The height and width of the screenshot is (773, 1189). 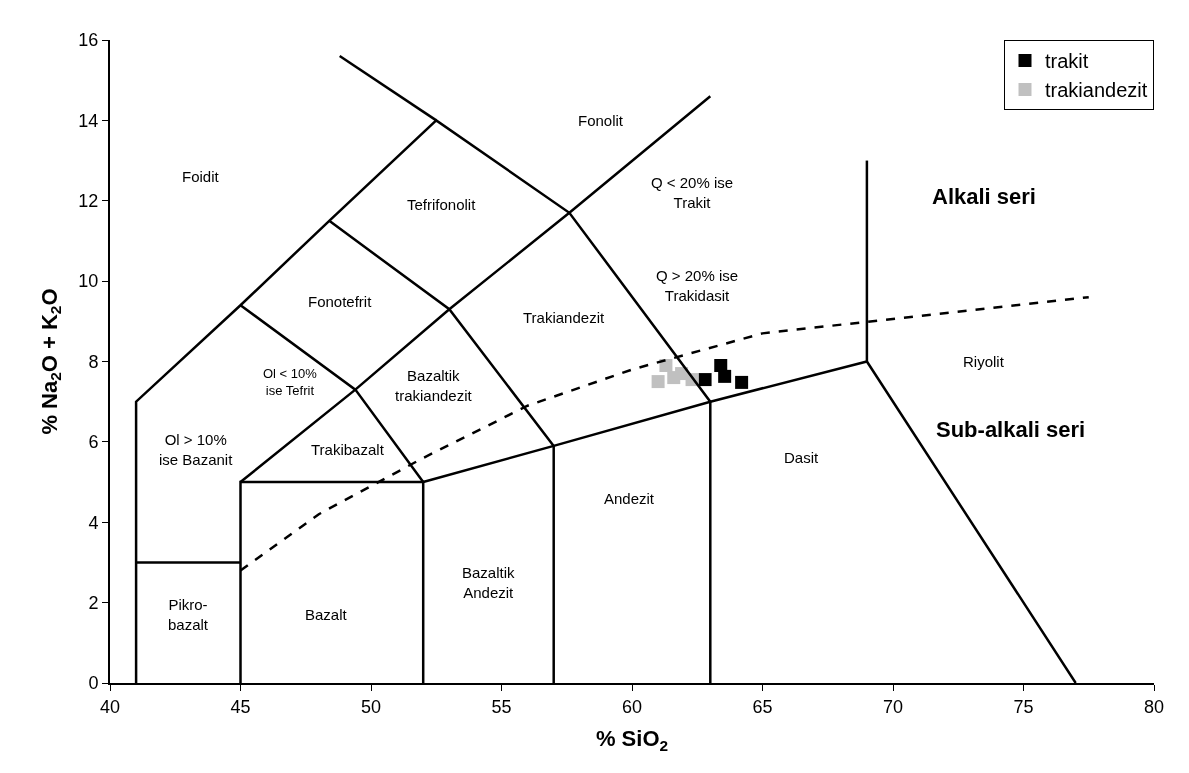 What do you see at coordinates (697, 285) in the screenshot?
I see `annotation: Q > 20% ise Trakidasit` at bounding box center [697, 285].